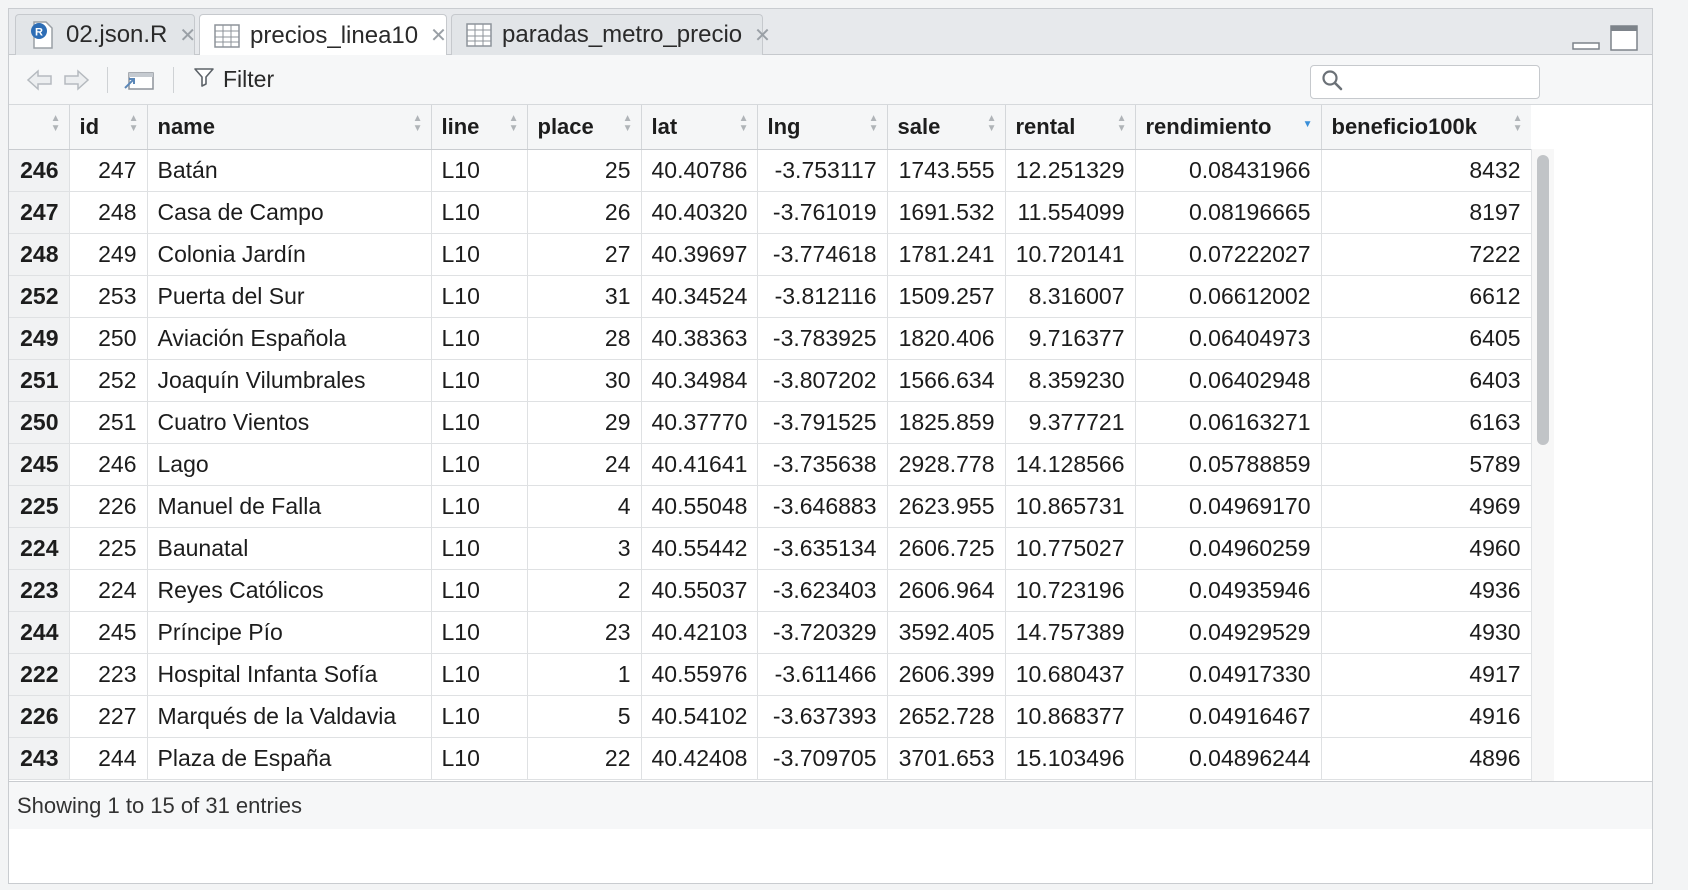  Describe the element at coordinates (39, 213) in the screenshot. I see `row-number-cell: 247` at that location.